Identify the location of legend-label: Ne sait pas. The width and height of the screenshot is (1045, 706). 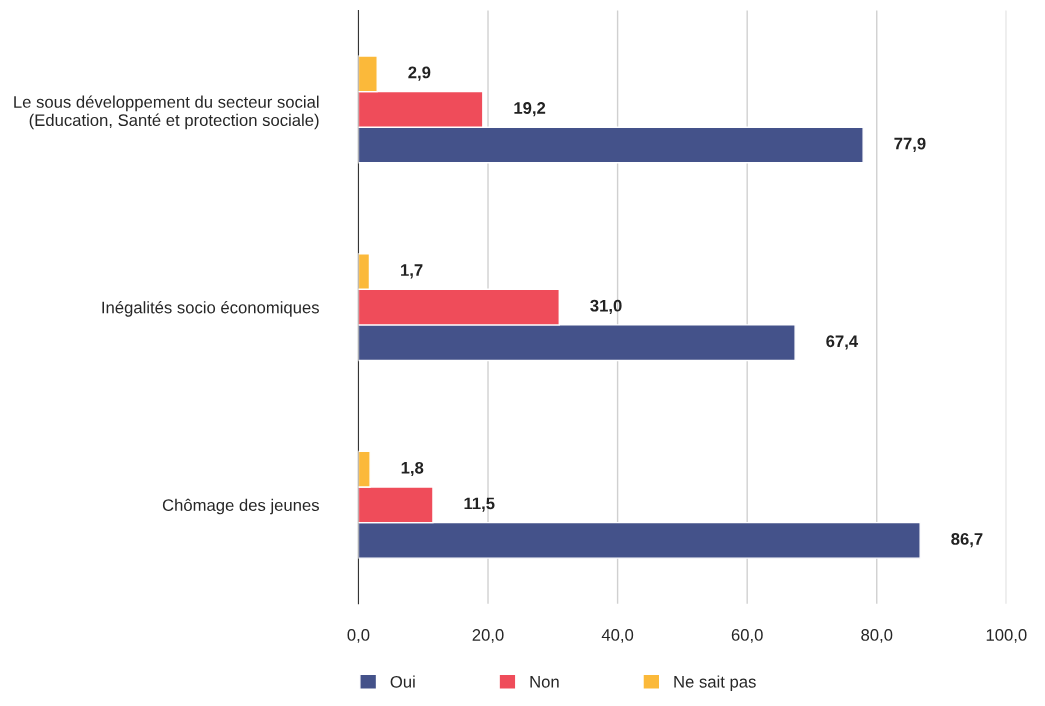
(715, 683).